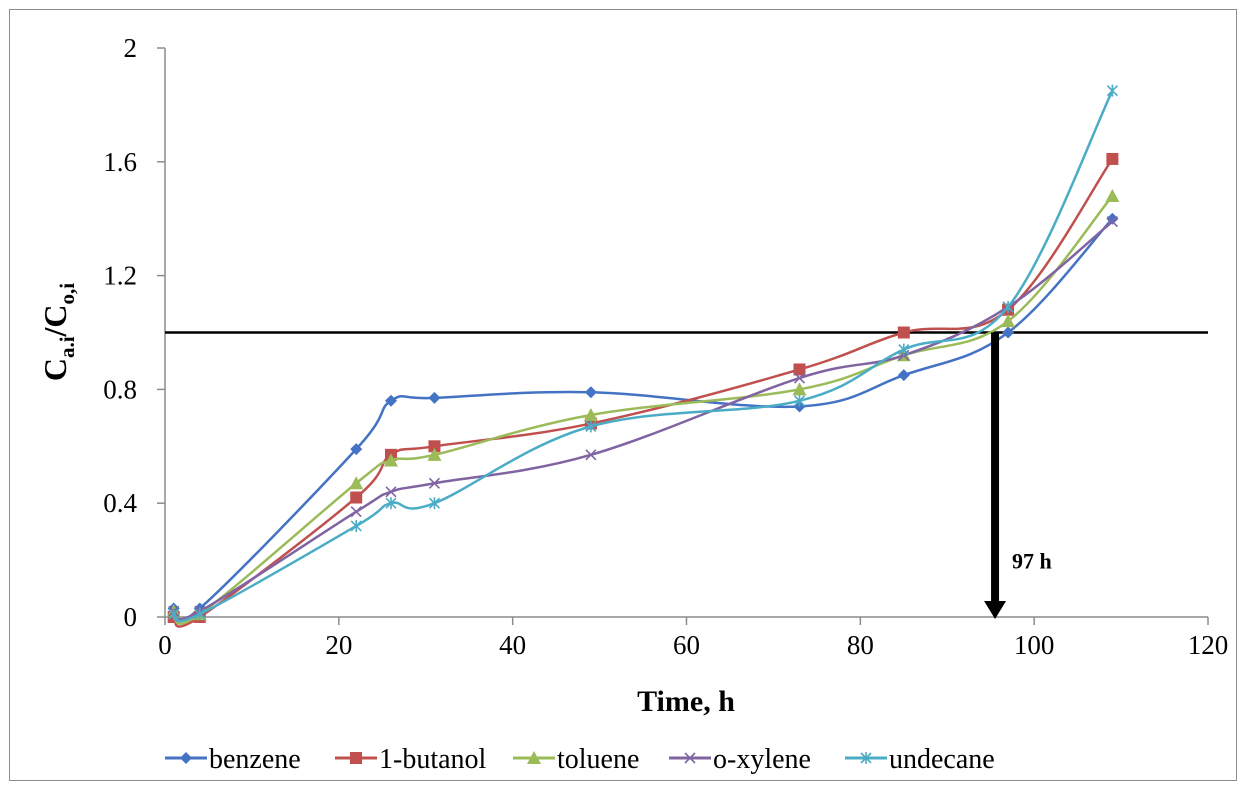  Describe the element at coordinates (942, 759) in the screenshot. I see `legend-label: undecane` at that location.